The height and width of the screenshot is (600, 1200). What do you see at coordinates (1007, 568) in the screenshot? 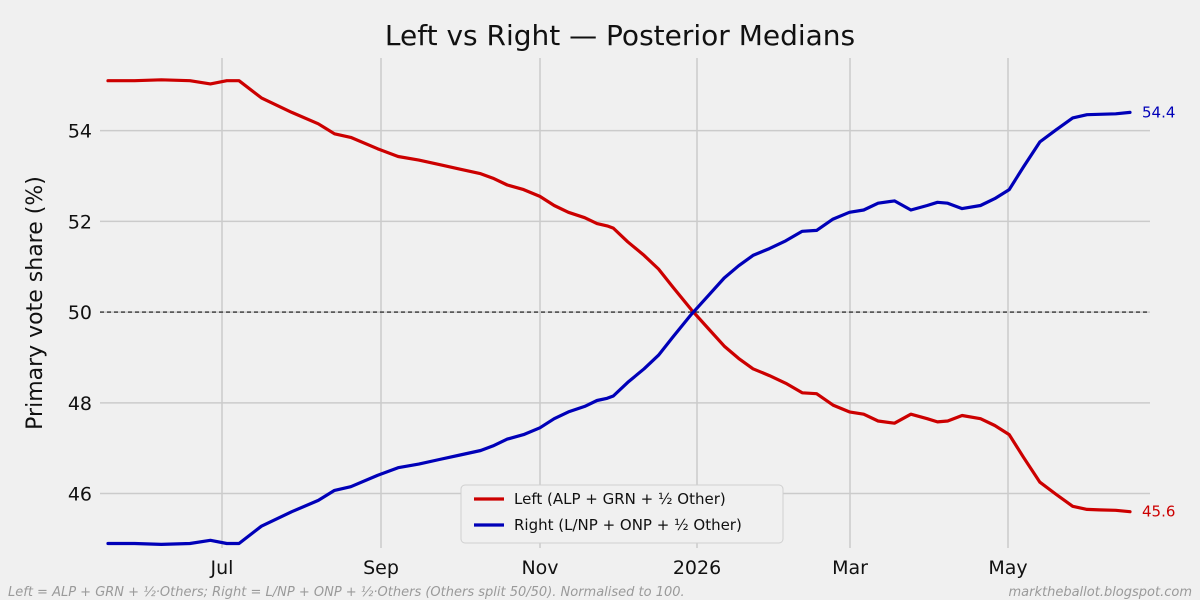
I see `x-tick-label: May` at bounding box center [1007, 568].